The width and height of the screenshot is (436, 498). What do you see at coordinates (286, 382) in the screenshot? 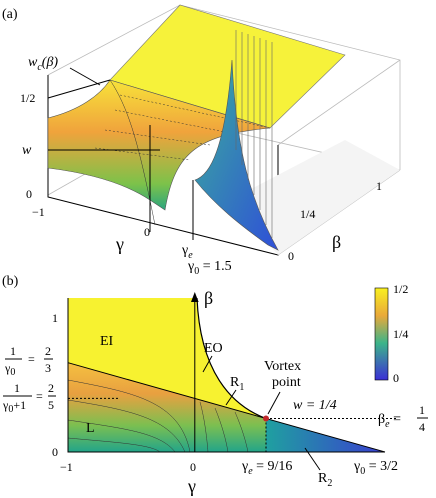
I see `vortex-label: point` at bounding box center [286, 382].